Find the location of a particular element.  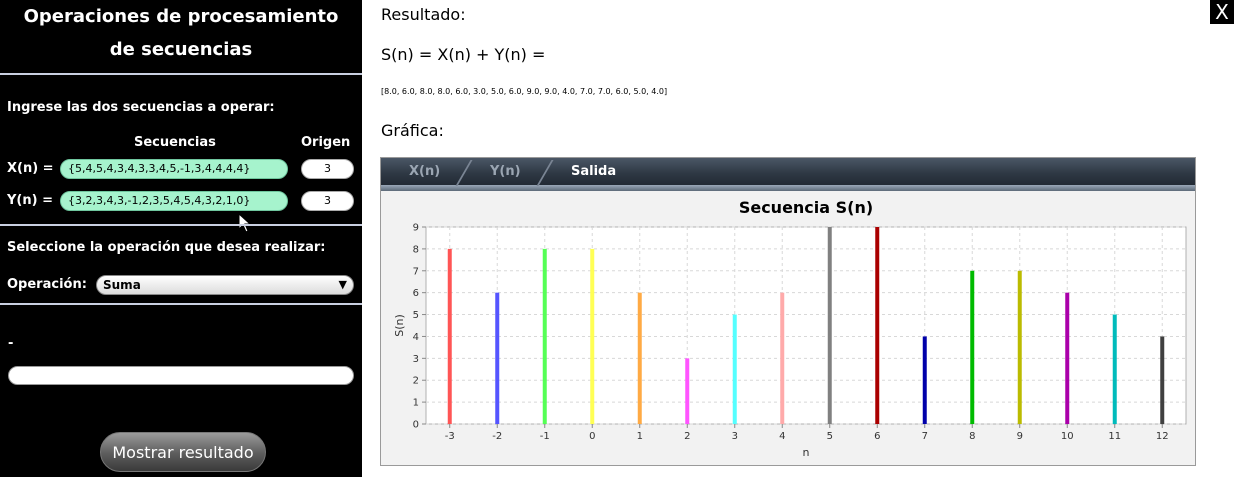

result-heading: Resultado: is located at coordinates (423, 14).